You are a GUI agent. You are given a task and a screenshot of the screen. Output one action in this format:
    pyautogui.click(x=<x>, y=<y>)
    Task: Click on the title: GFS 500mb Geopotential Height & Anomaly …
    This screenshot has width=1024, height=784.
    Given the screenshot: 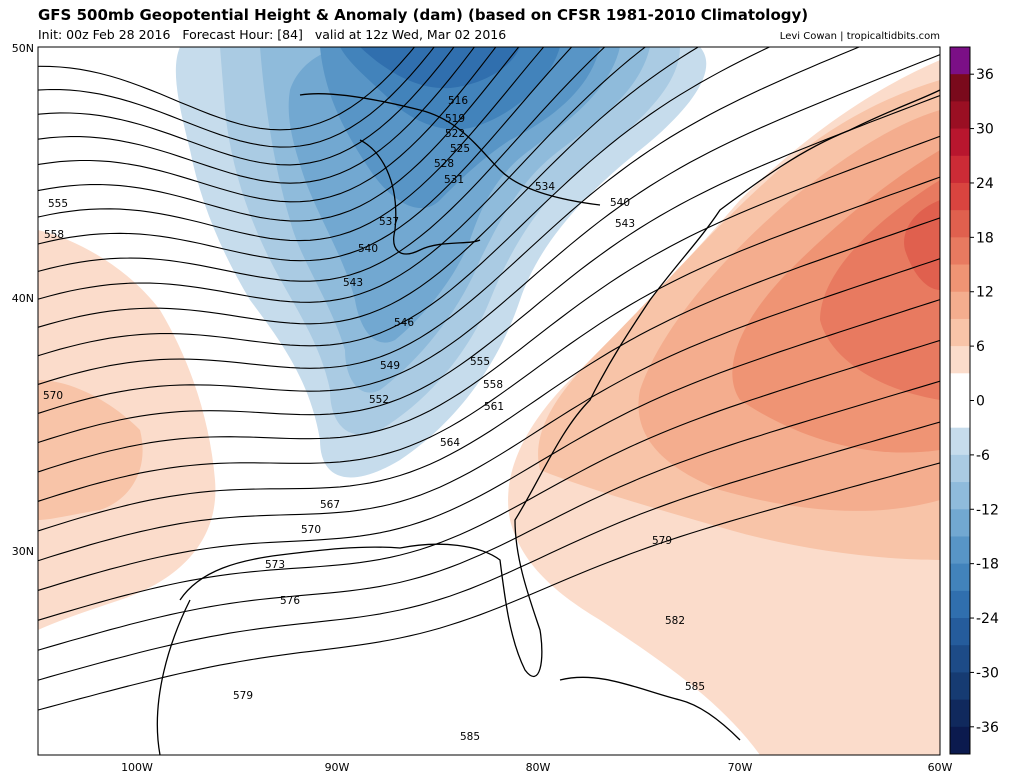 What is the action you would take?
    pyautogui.click(x=423, y=15)
    